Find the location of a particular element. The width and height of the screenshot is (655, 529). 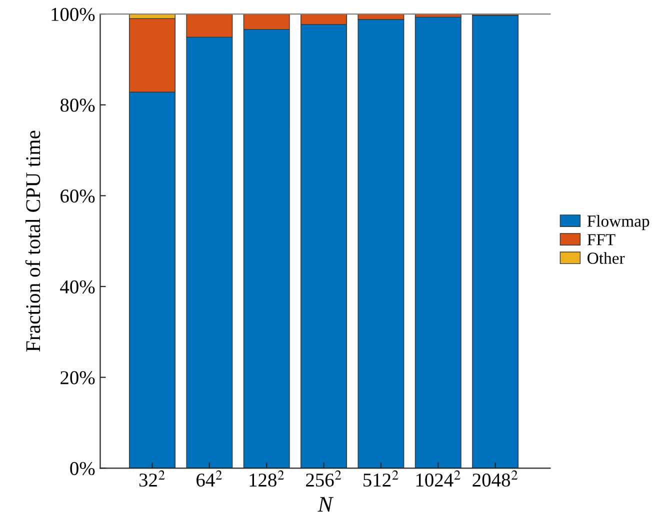

legend-label: Other is located at coordinates (606, 258).